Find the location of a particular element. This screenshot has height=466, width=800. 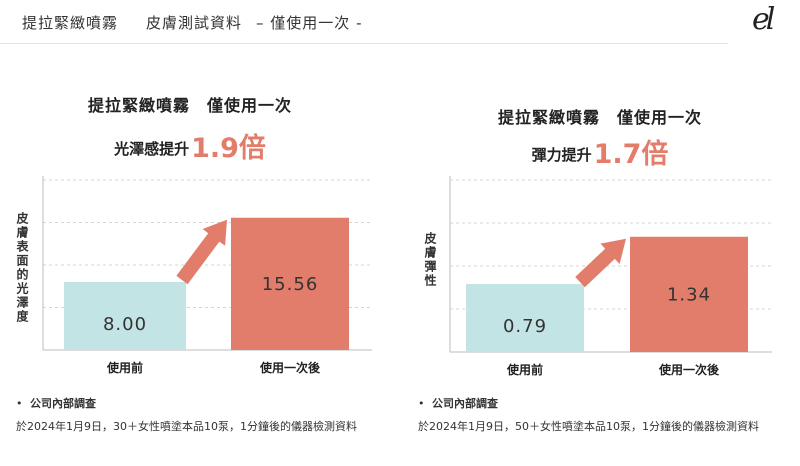

title-note: – 僅使用一次 - is located at coordinates (309, 23).